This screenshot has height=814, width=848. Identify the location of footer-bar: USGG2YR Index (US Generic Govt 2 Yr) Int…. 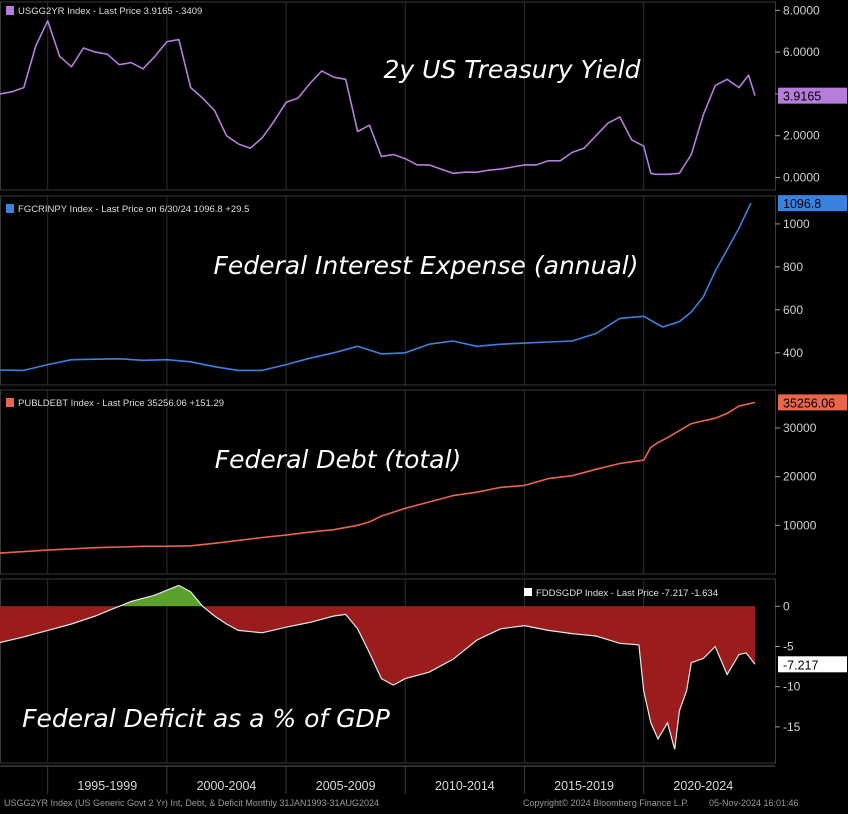
(424, 805).